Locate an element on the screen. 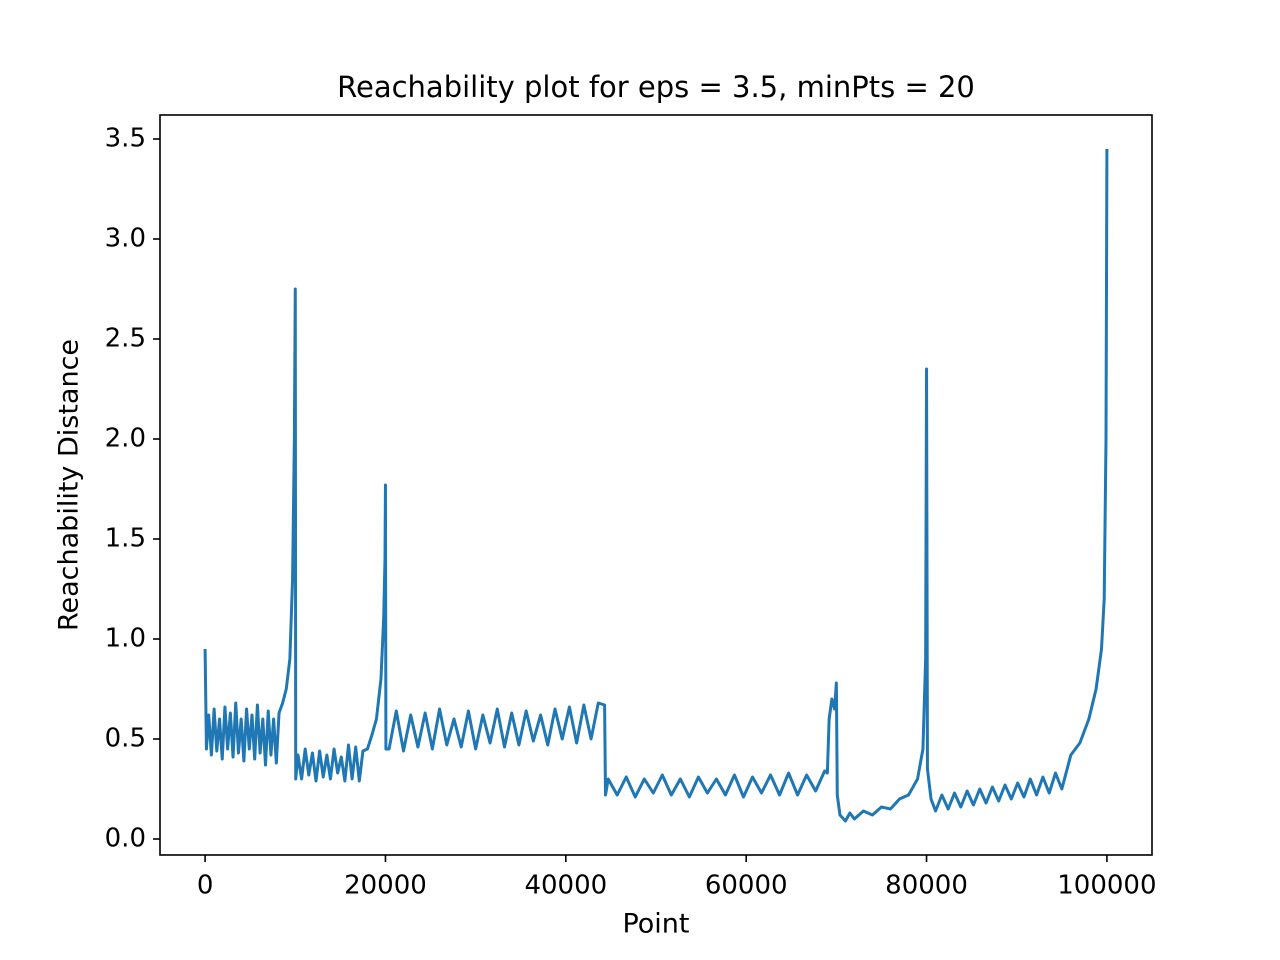 This screenshot has width=1280, height=960. y-tick-label: 3.0 is located at coordinates (125, 239).